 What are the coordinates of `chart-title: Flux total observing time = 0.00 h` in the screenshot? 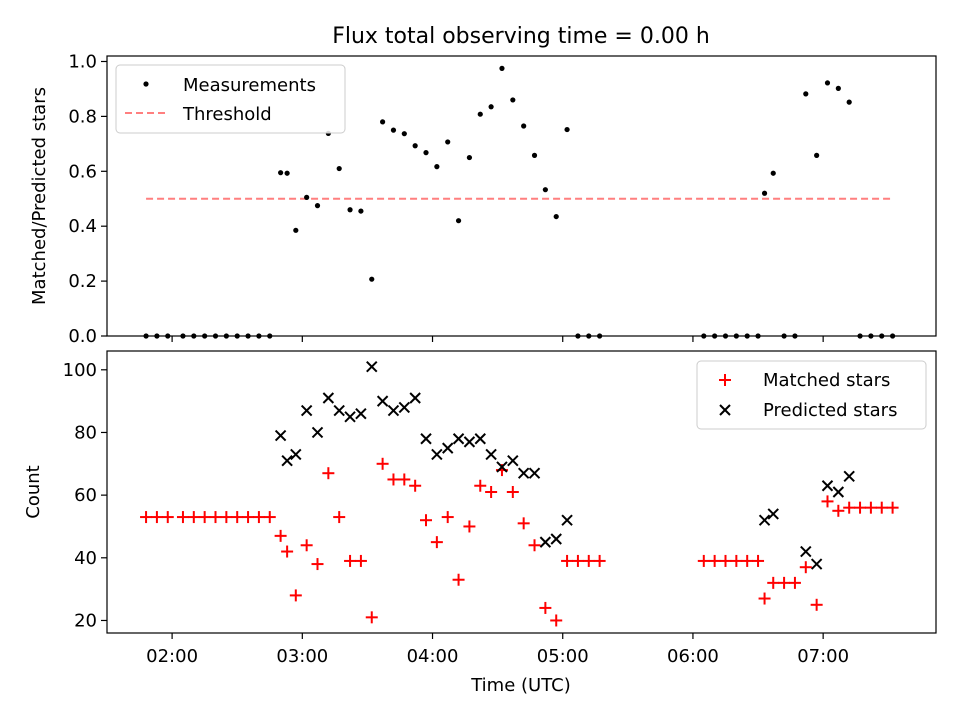 It's located at (521, 36).